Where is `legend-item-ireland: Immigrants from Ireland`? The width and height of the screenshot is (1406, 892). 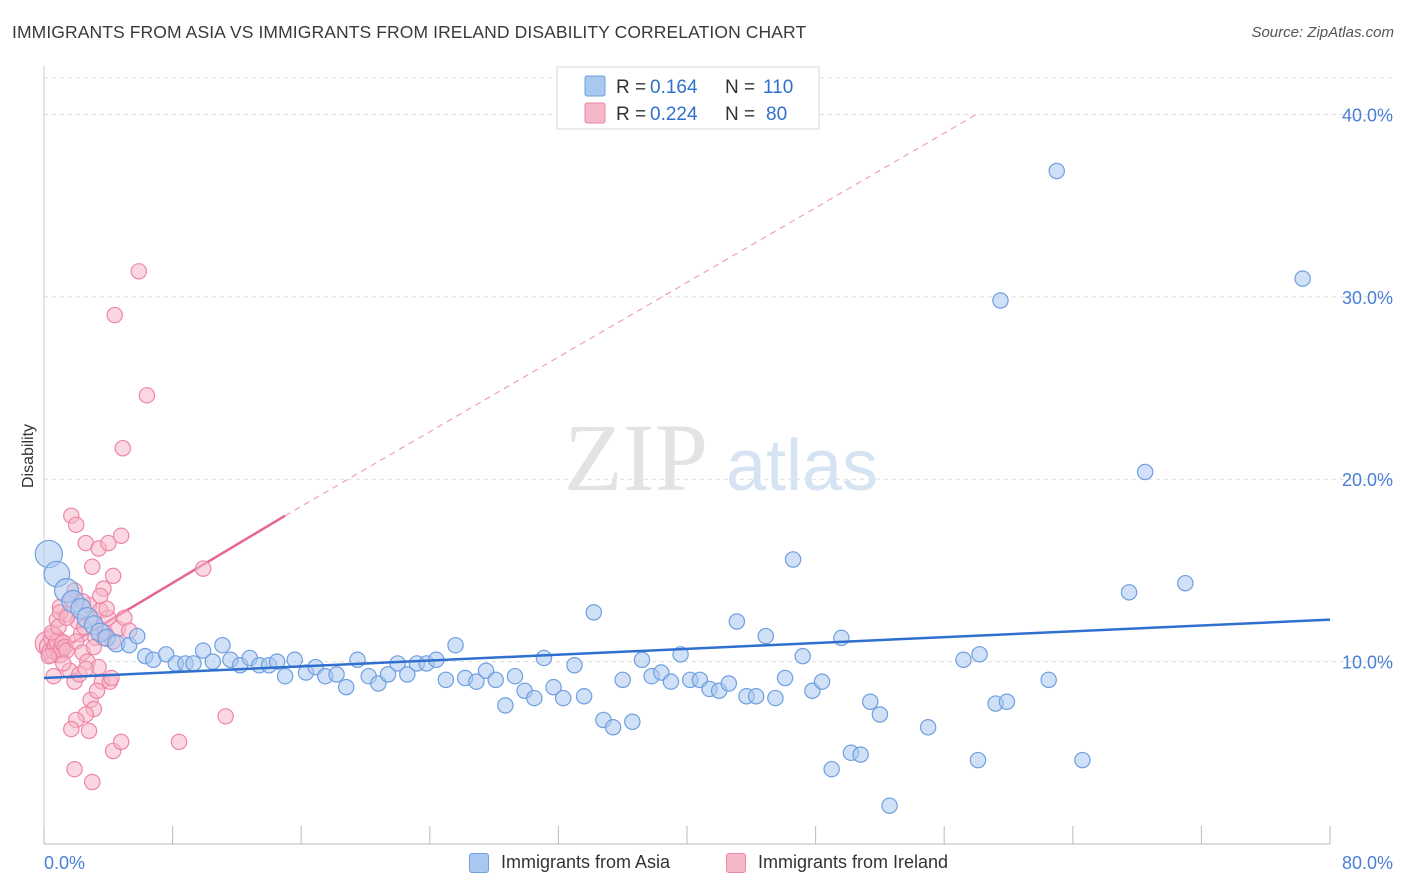
legend-item-ireland: Immigrants from Ireland is located at coordinates (837, 862).